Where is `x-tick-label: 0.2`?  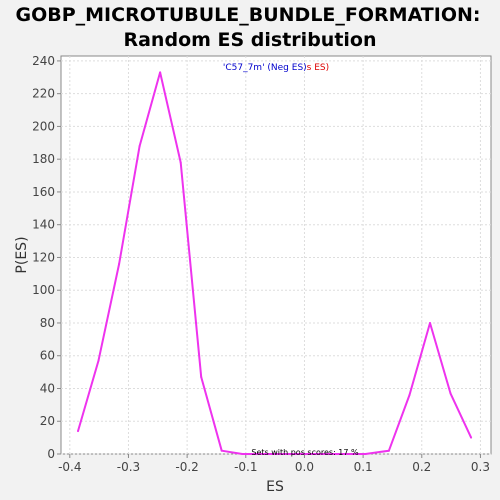
x-tick-label: 0.2 is located at coordinates (421, 467).